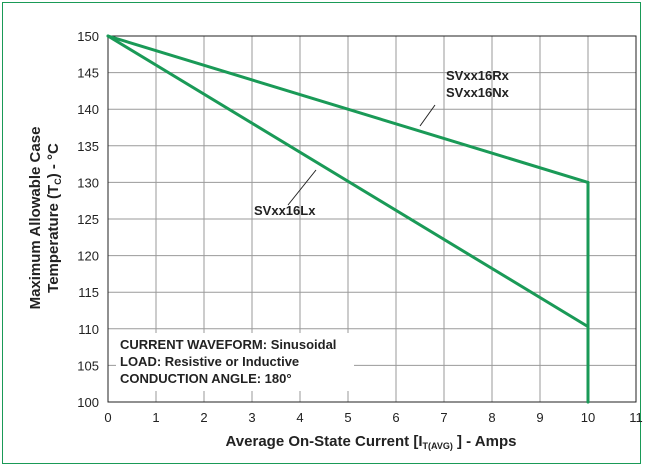 This screenshot has width=645, height=468. Describe the element at coordinates (88, 329) in the screenshot. I see `y-tick-label: 110` at that location.